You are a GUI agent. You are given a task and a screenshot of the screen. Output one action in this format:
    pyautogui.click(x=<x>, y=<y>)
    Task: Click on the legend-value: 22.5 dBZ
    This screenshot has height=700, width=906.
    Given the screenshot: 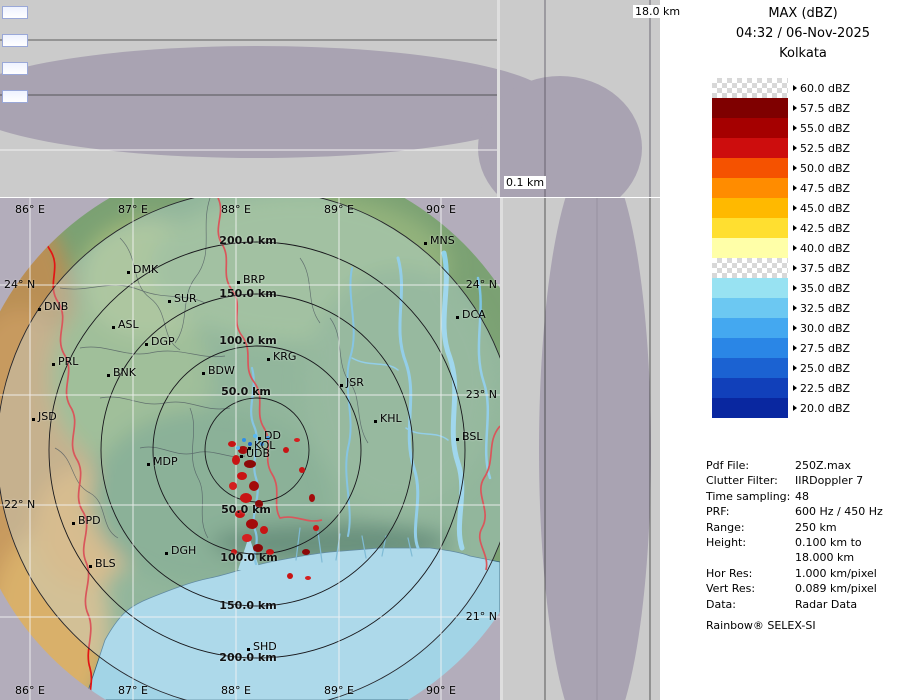 What is the action you would take?
    pyautogui.click(x=825, y=388)
    